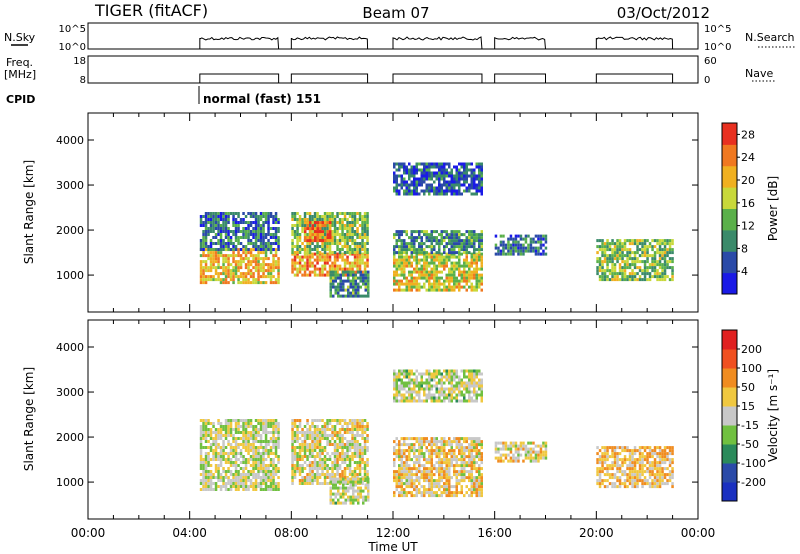 The width and height of the screenshot is (800, 554). Describe the element at coordinates (79, 61) in the screenshot. I see `freq-tick-top: 18` at that location.